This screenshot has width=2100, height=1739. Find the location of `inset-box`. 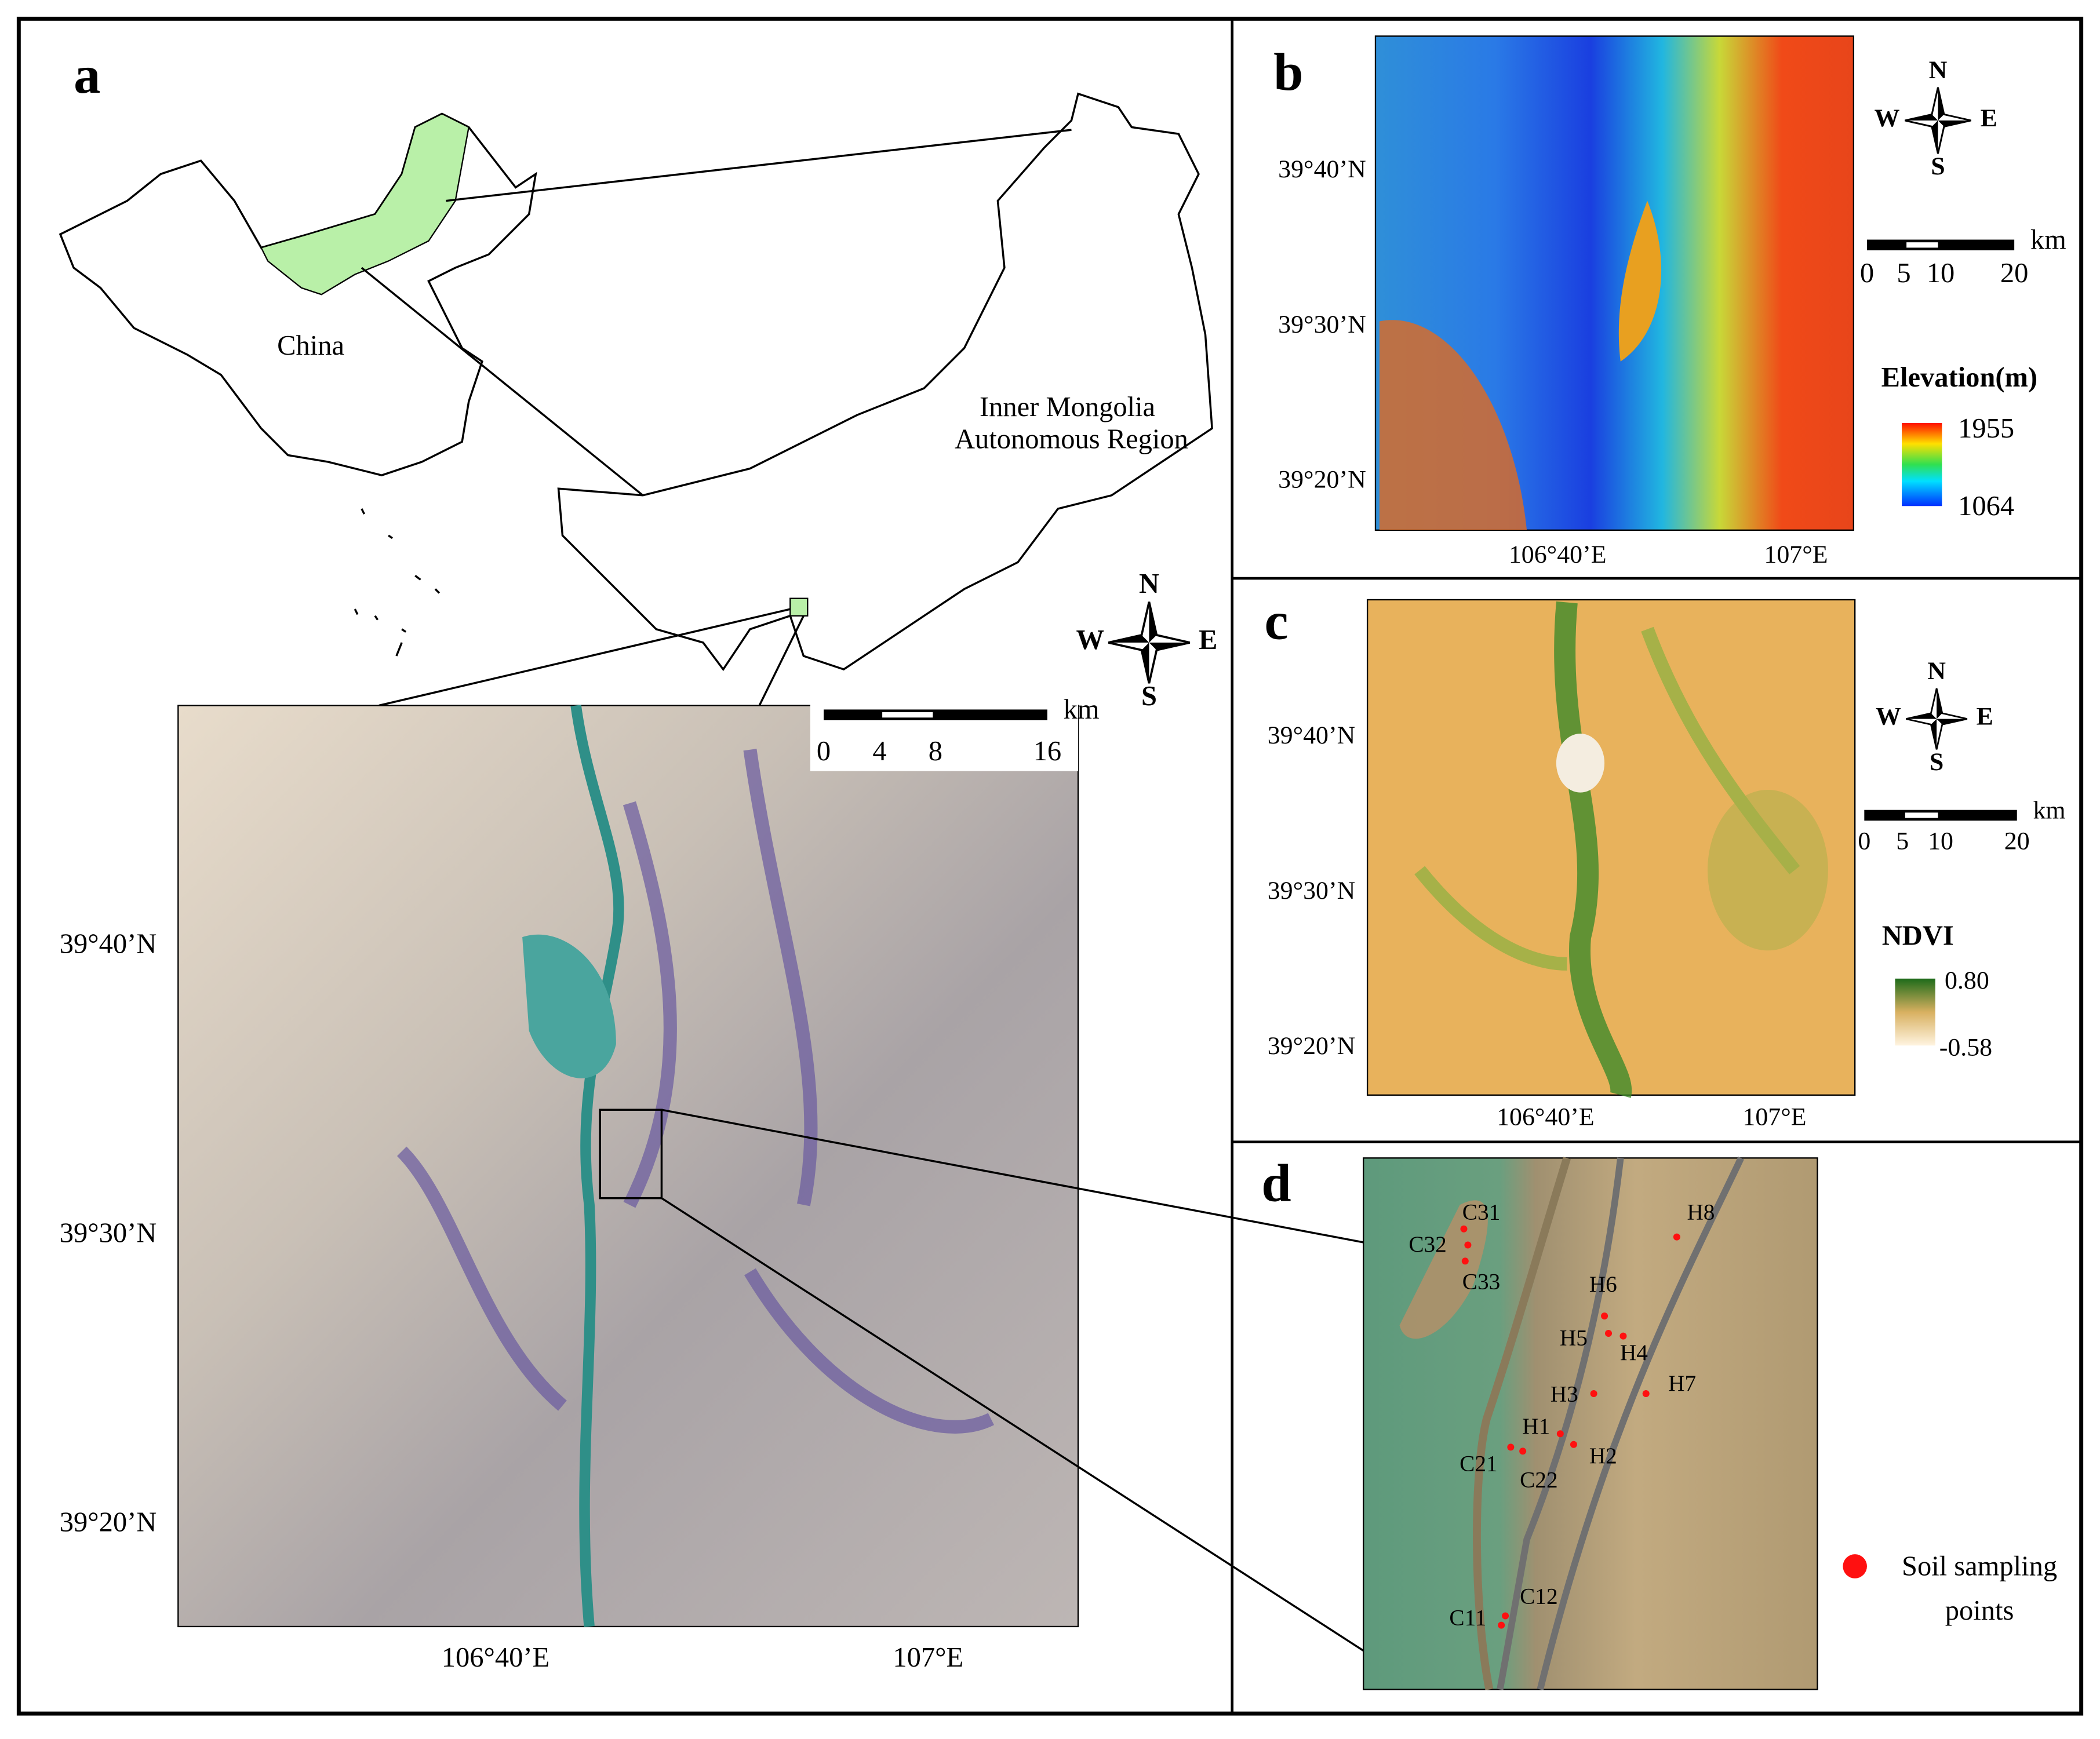

inset-box is located at coordinates (631, 1154).